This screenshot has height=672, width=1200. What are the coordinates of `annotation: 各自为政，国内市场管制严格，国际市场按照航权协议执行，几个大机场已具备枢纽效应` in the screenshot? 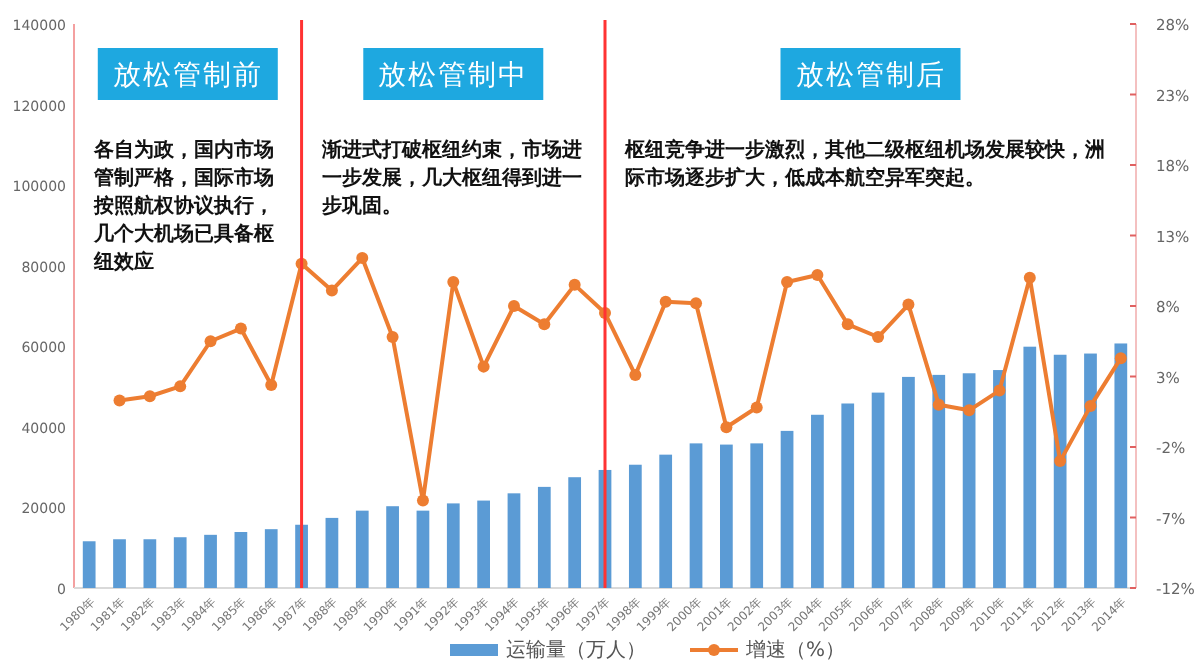 It's located at (183, 206).